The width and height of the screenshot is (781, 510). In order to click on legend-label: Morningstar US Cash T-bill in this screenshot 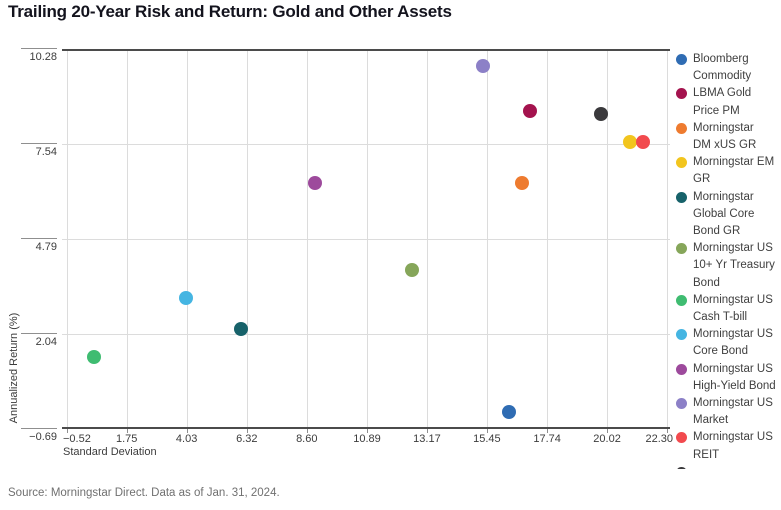, I will do `click(733, 308)`.